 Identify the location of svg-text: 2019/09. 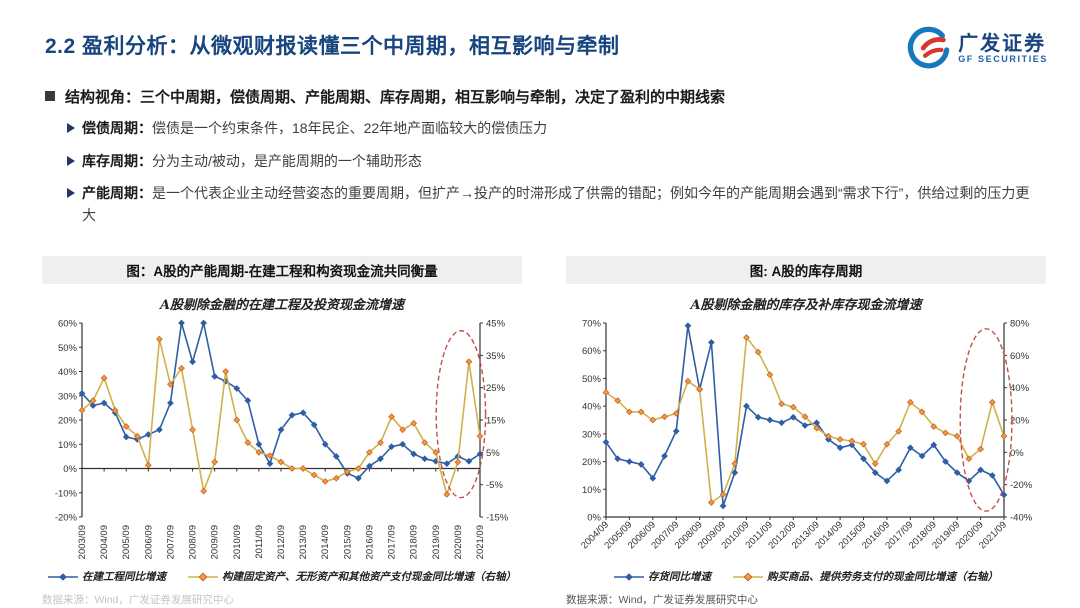
(436, 542).